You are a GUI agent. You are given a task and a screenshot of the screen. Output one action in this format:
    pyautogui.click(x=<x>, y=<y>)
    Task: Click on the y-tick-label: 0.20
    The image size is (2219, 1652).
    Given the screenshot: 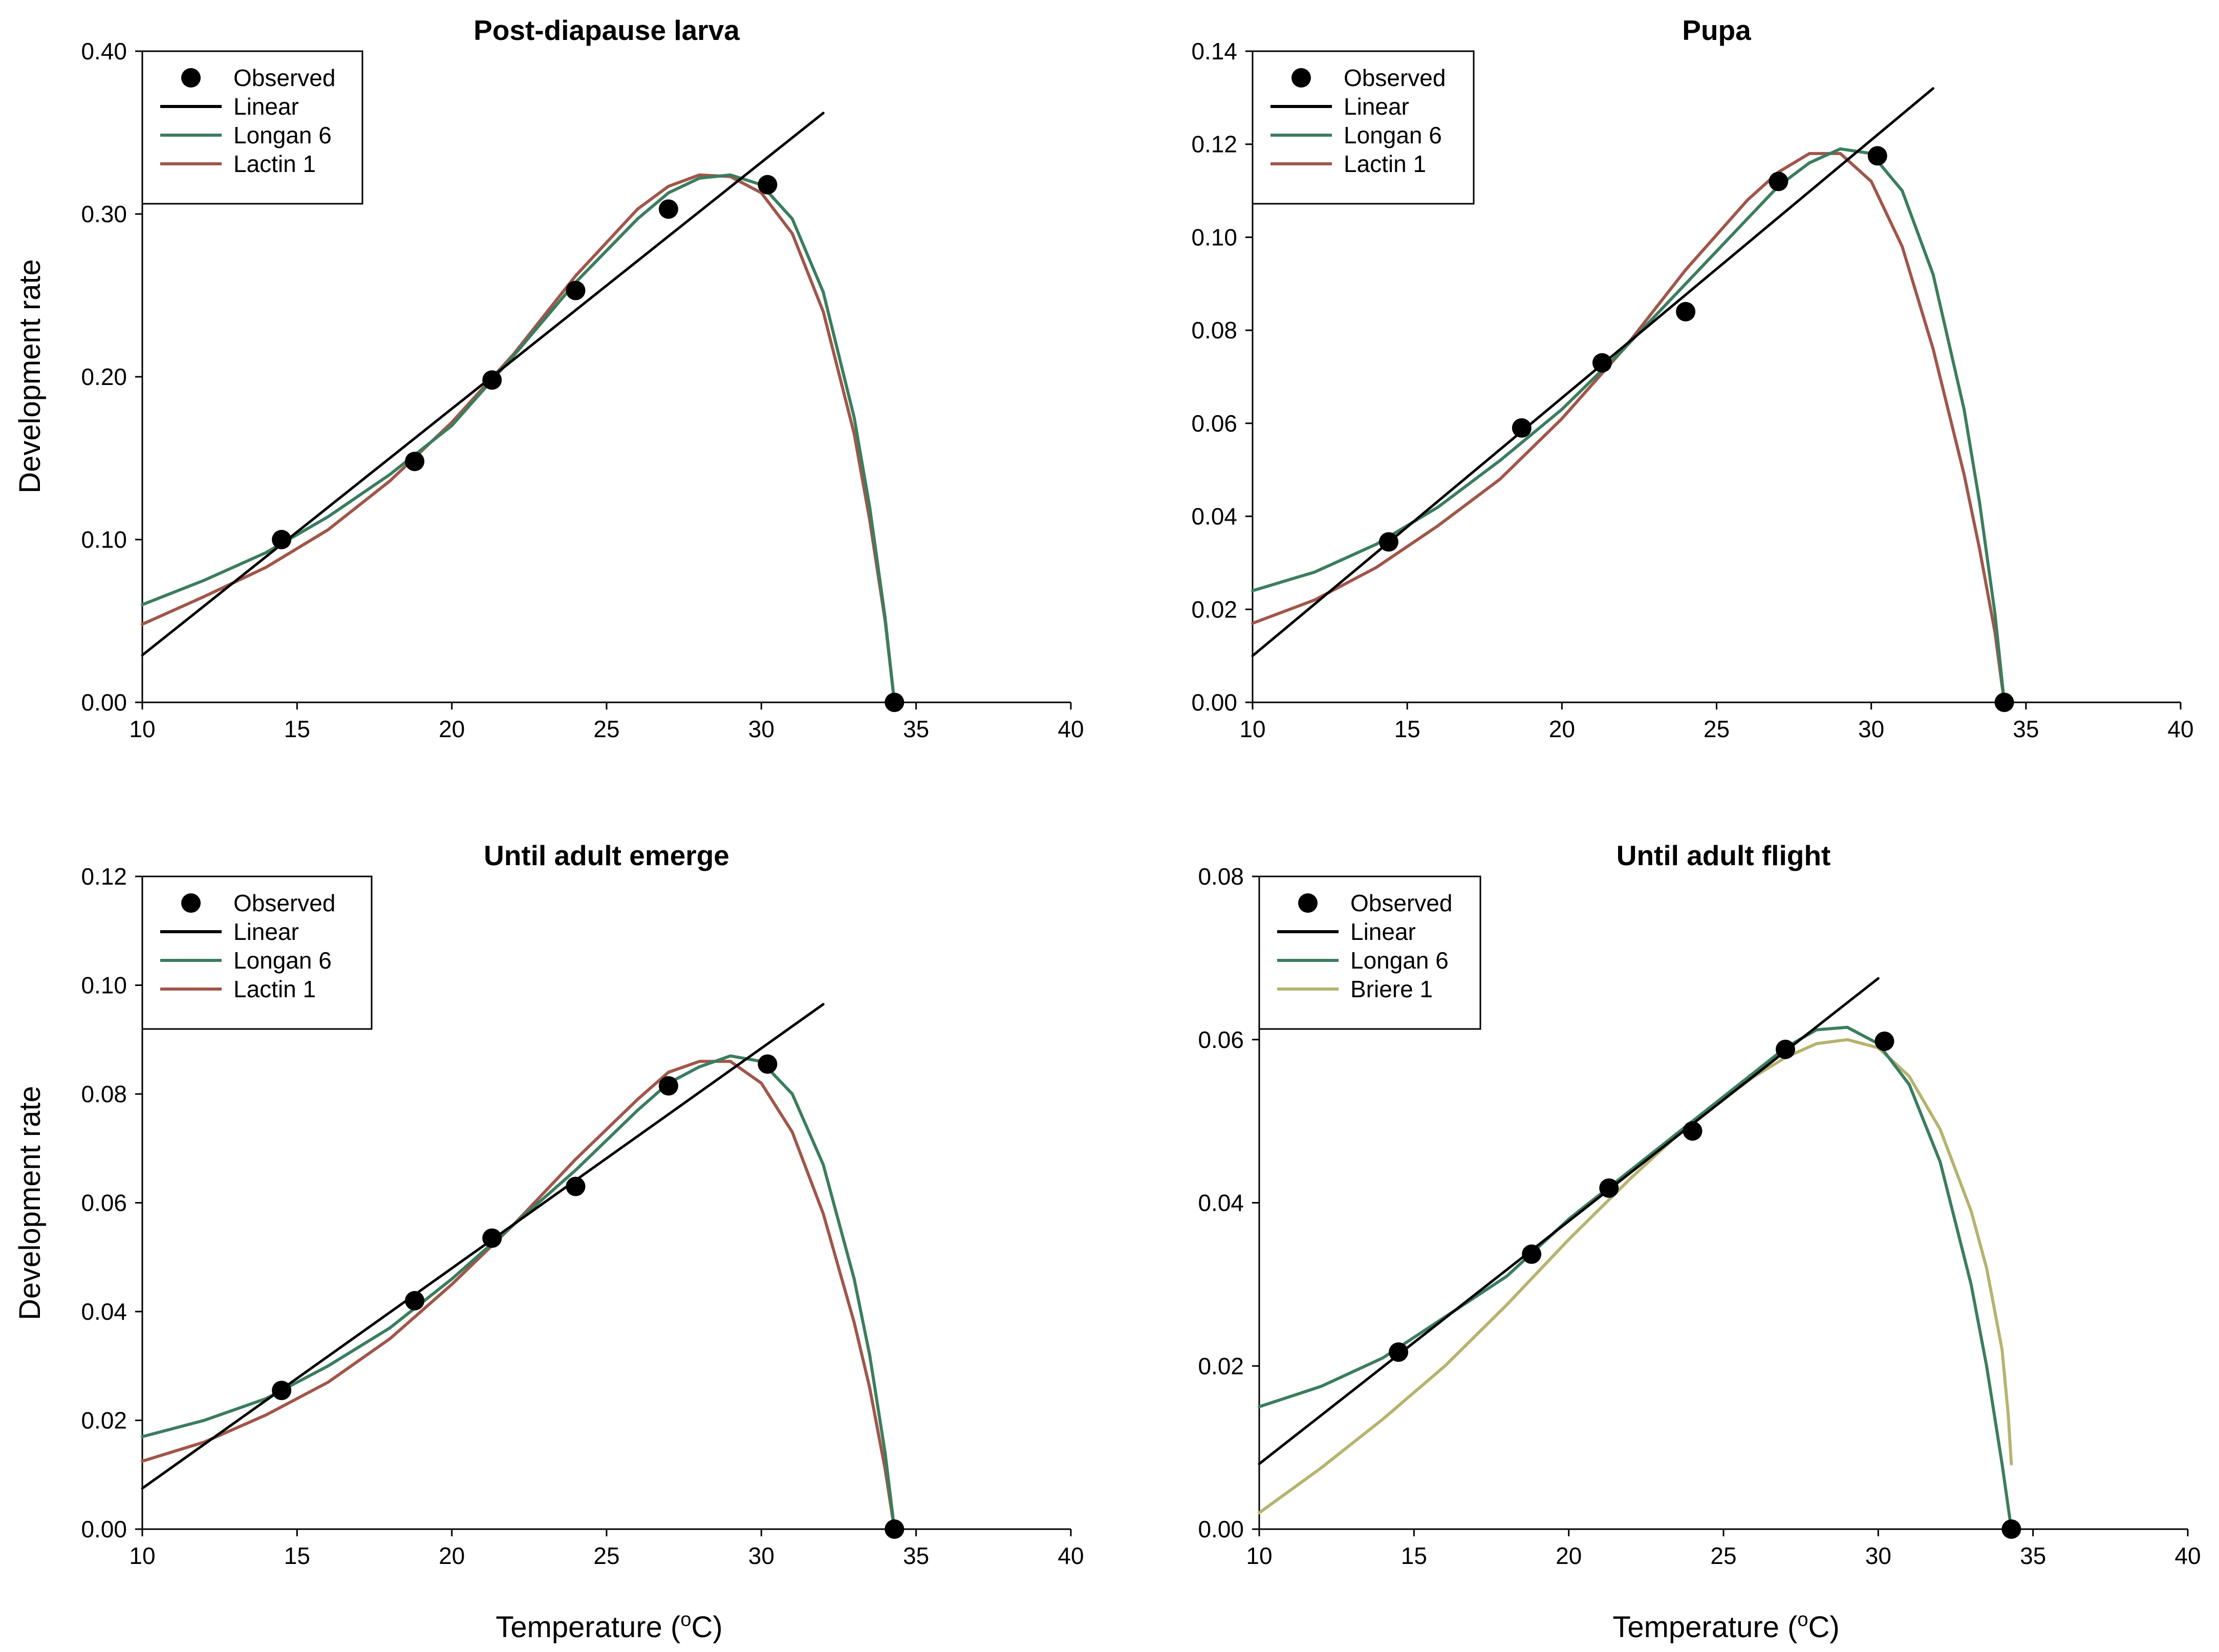 What is the action you would take?
    pyautogui.click(x=104, y=376)
    